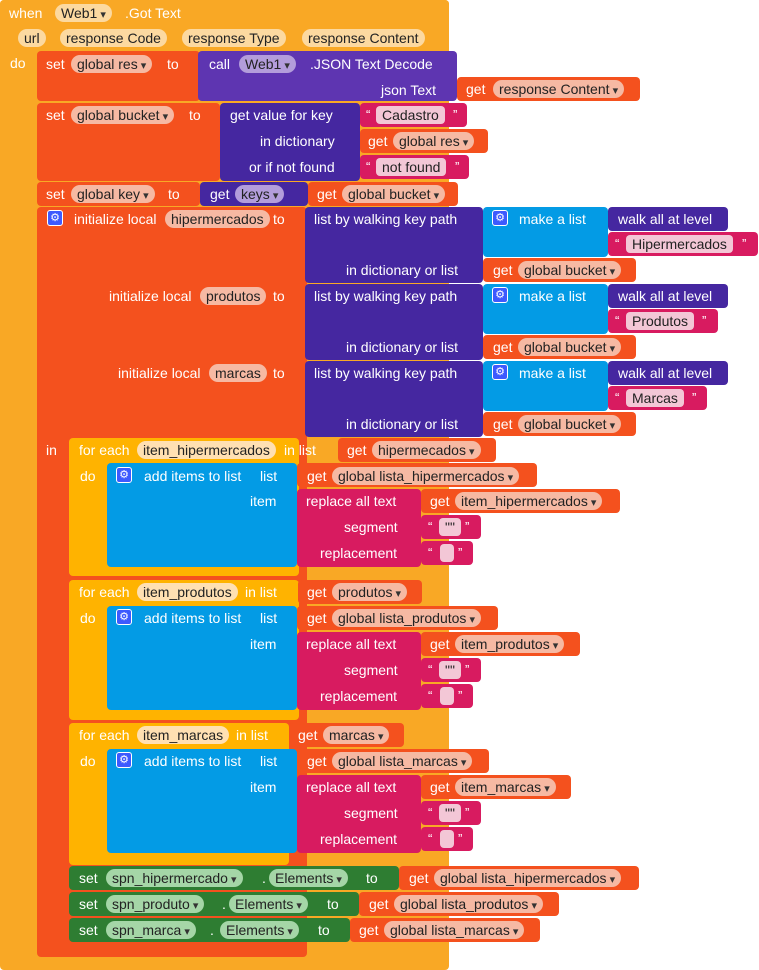 Image resolution: width=759 pixels, height=970 pixels. I want to click on param-response-content: response Content, so click(363, 38).